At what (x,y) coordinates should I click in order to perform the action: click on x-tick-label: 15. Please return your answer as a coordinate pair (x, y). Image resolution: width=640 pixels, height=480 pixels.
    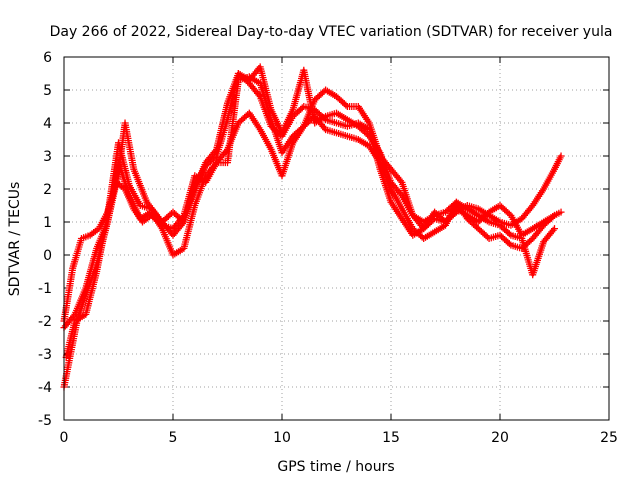
    Looking at the image, I should click on (391, 438).